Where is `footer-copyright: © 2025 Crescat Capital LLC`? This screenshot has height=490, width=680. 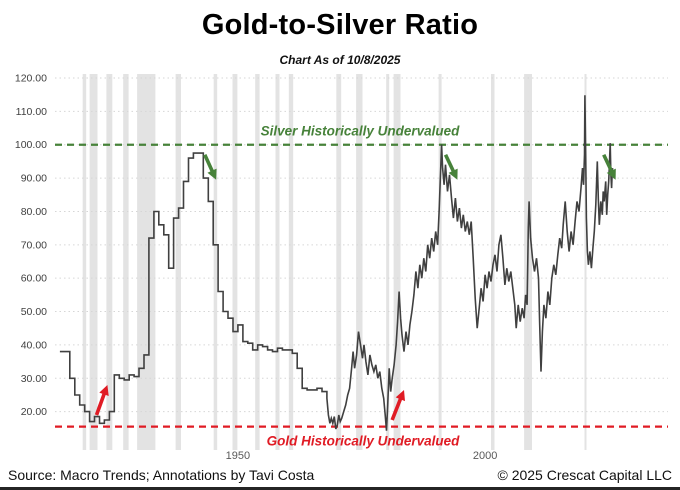
footer-copyright: © 2025 Crescat Capital LLC is located at coordinates (584, 475).